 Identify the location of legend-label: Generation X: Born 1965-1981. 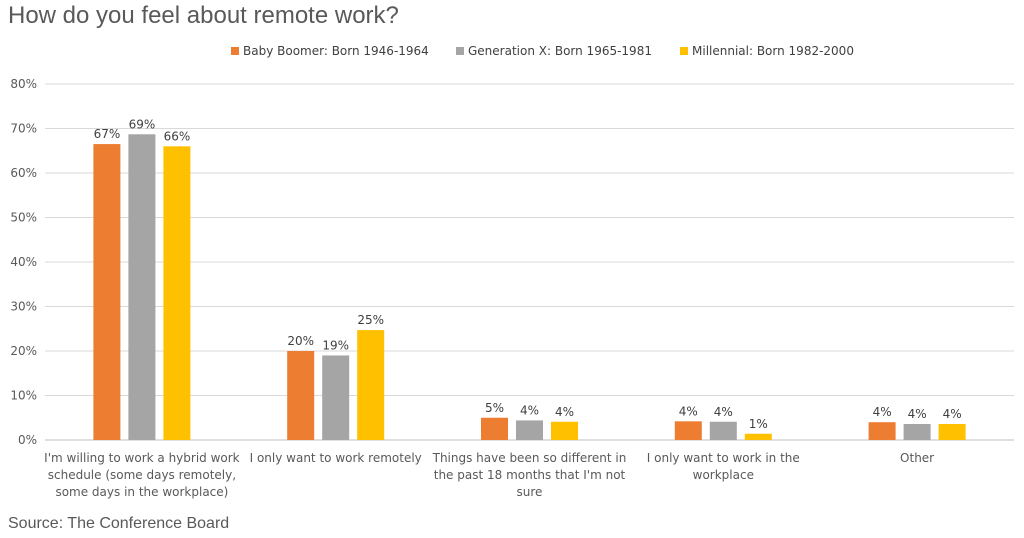
(560, 51).